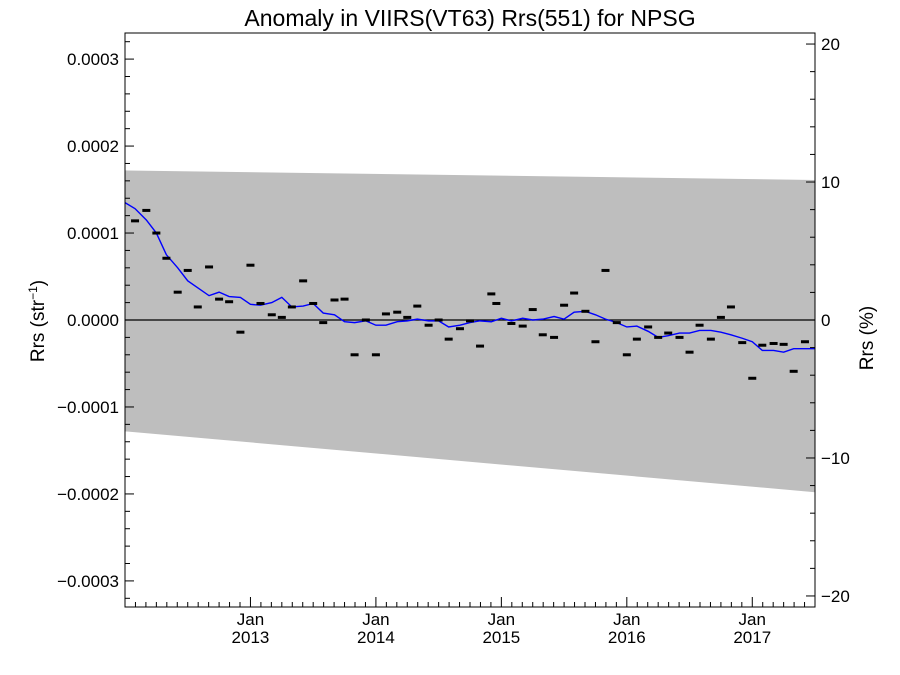 This screenshot has width=900, height=675. Describe the element at coordinates (469, 18) in the screenshot. I see `chart-title: Anomaly in VIIRS(VT63) Rrs(551) for NPSG` at that location.